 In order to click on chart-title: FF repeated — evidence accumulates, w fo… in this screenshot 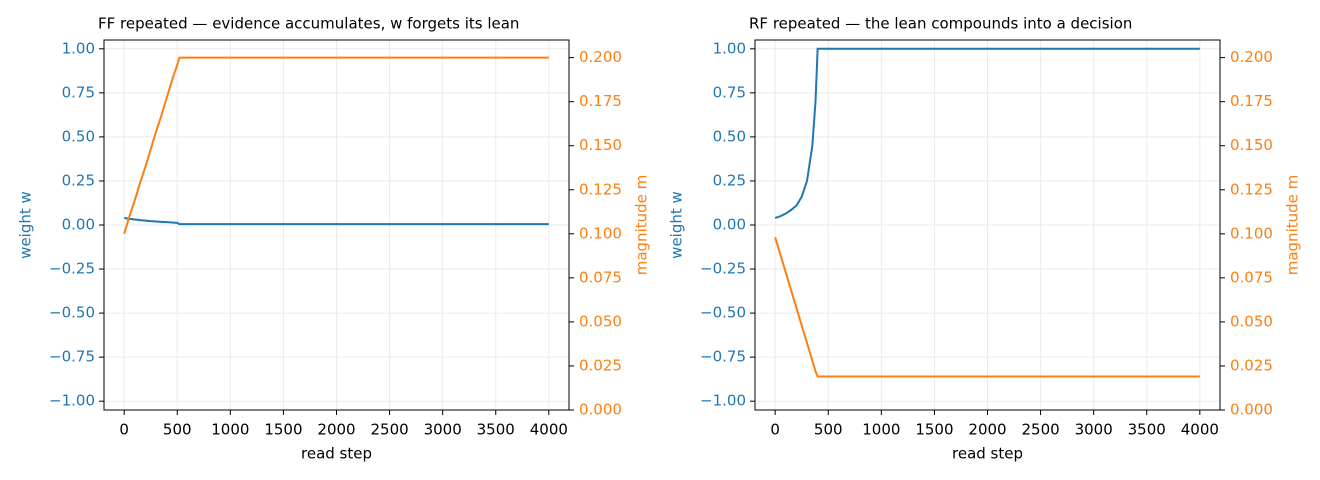, I will do `click(308, 24)`.